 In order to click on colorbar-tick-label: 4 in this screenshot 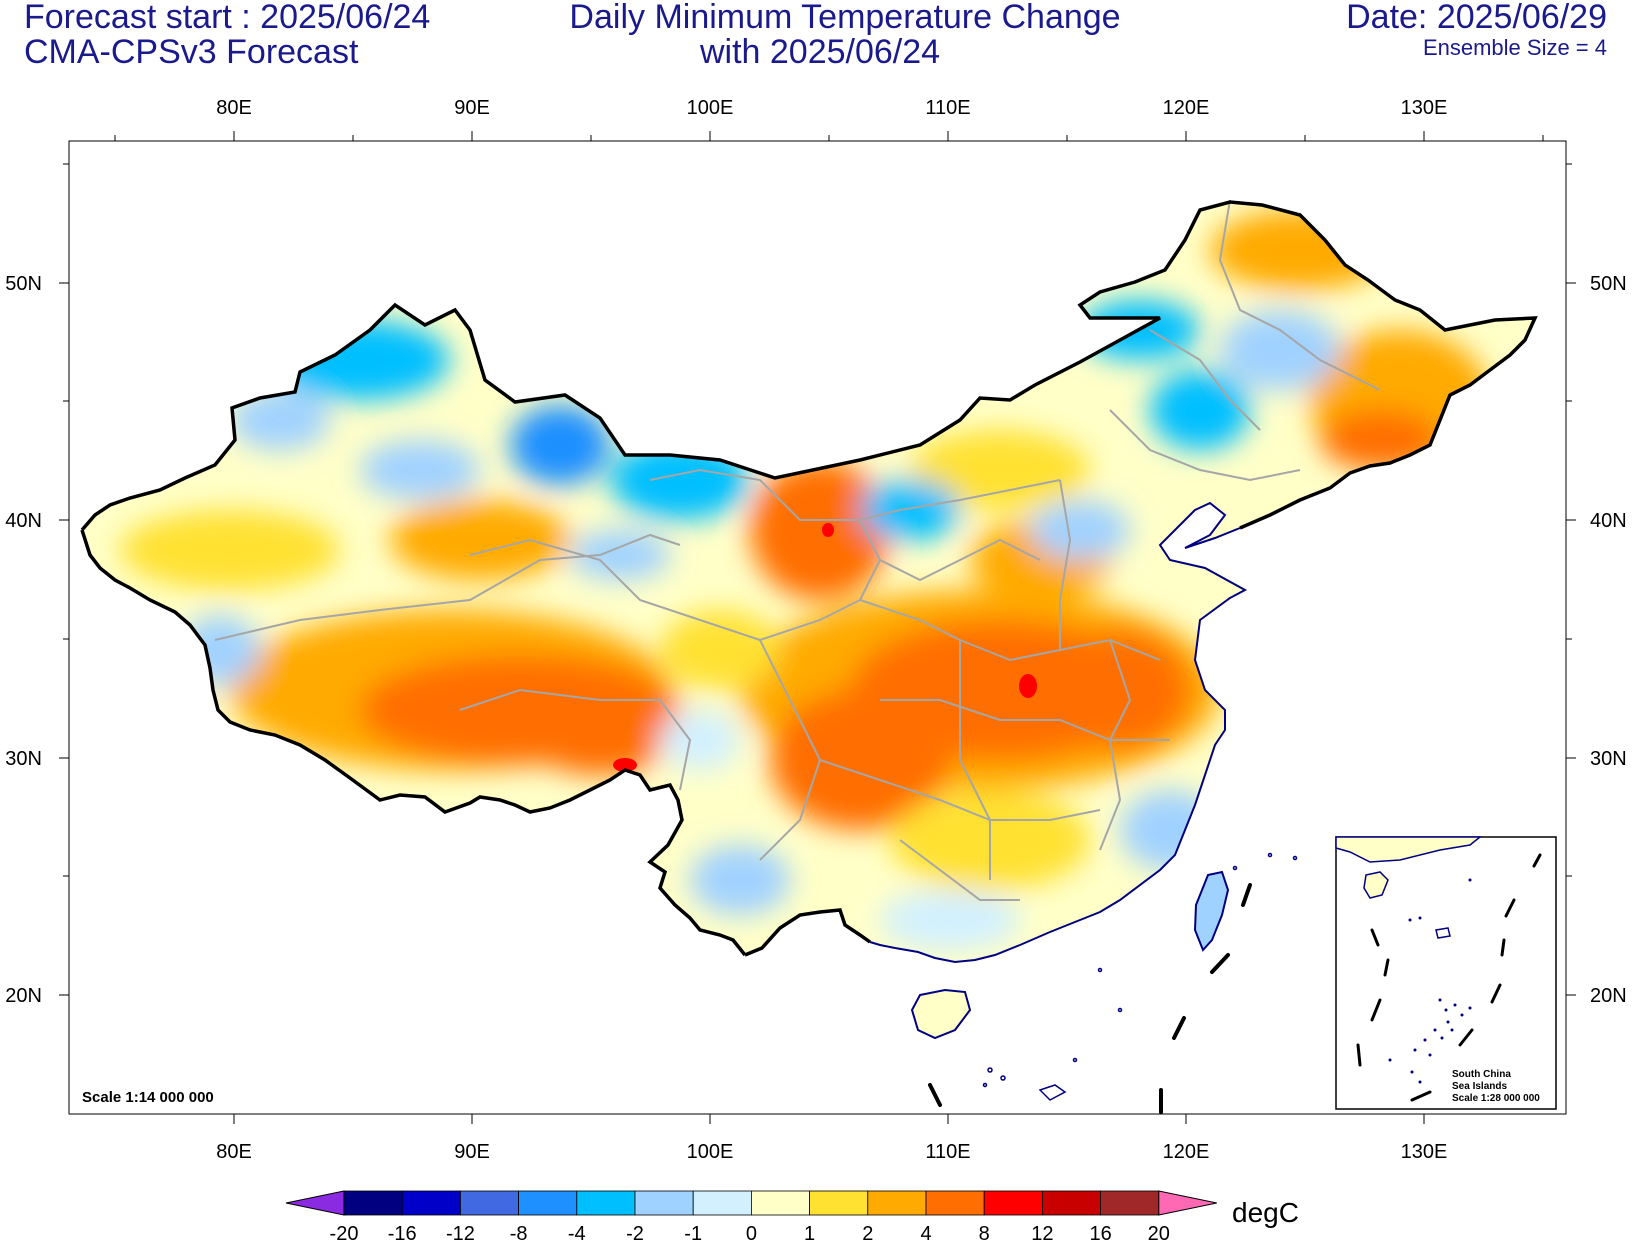, I will do `click(925, 1232)`.